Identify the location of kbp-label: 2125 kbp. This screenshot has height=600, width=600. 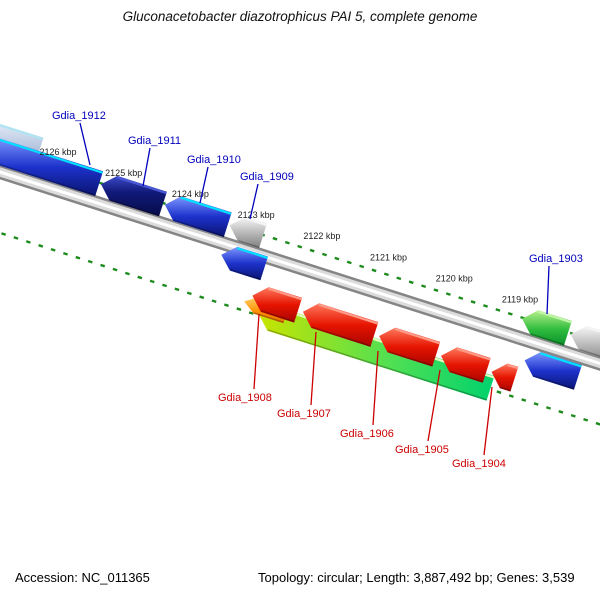
(123, 173).